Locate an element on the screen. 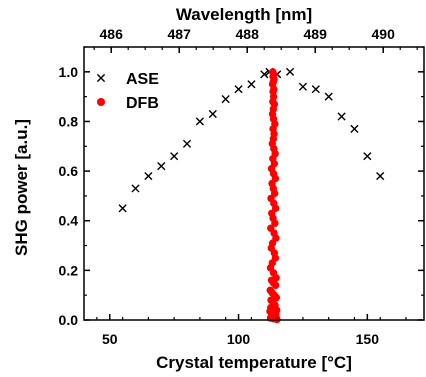 Image resolution: width=426 pixels, height=377 pixels. y-tick-label: 1.0 is located at coordinates (69, 72).